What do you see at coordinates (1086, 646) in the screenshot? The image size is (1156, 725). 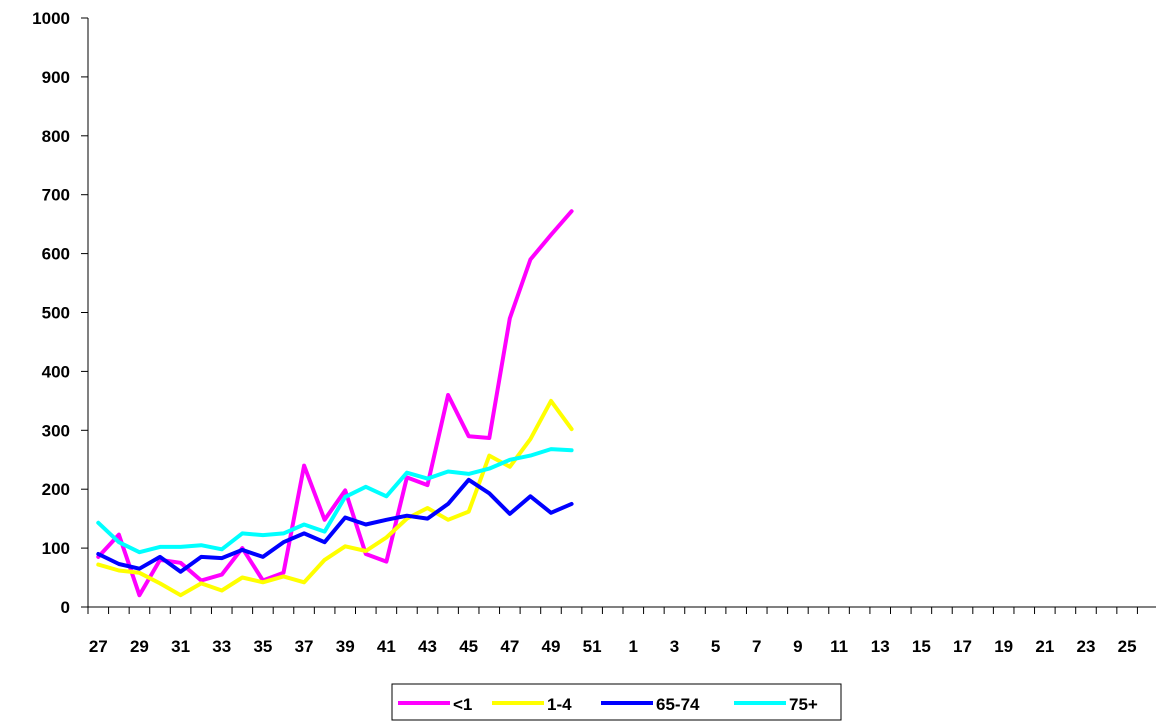 I see `x-tick-label: 23` at bounding box center [1086, 646].